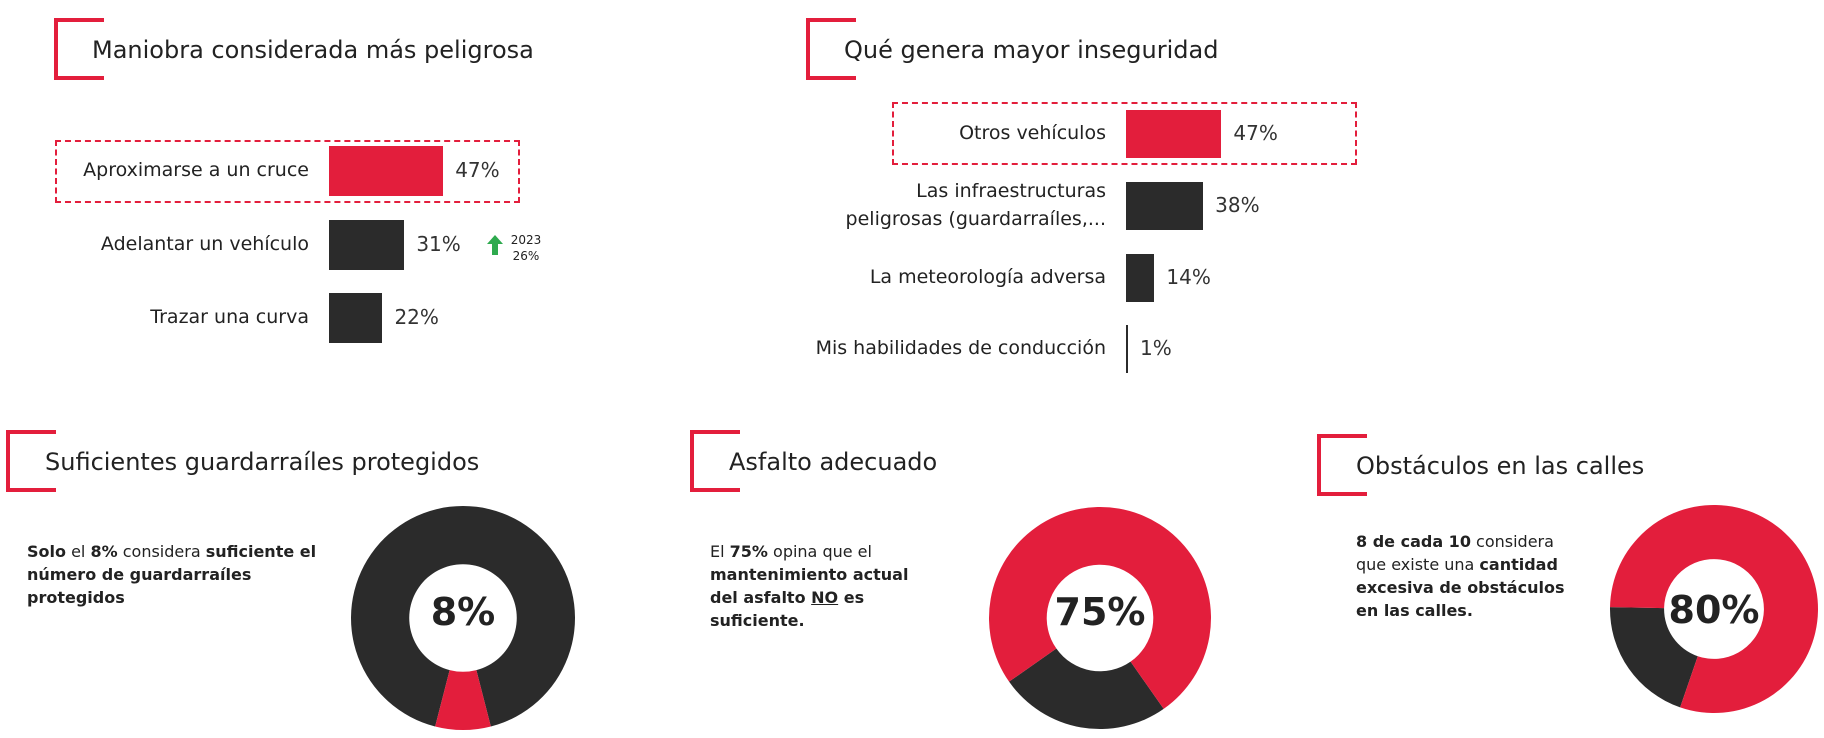  I want to click on description-text: NO, so click(825, 597).